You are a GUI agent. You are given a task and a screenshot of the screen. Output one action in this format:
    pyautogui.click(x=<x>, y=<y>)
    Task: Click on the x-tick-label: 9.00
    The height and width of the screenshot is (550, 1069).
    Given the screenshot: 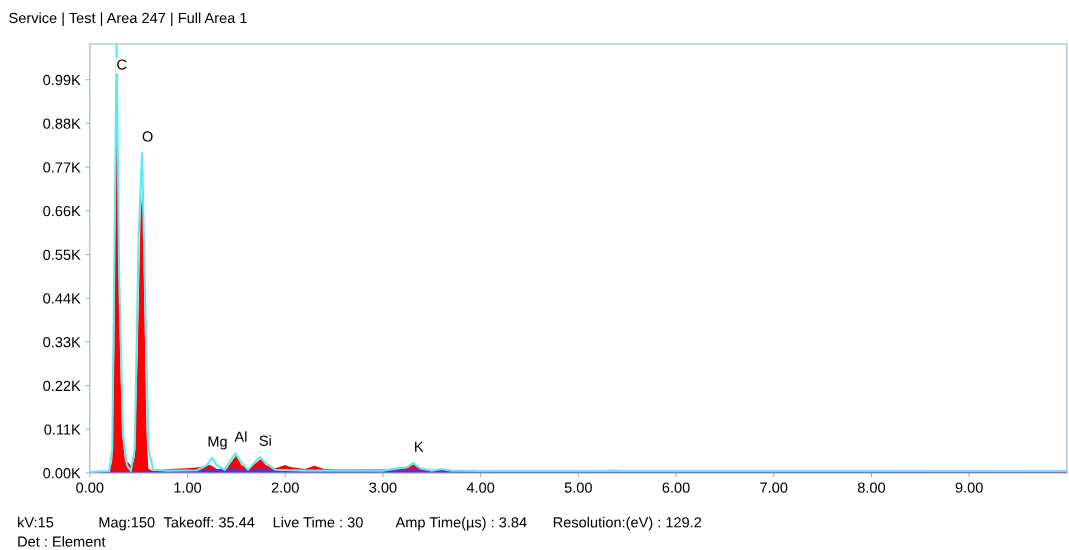 What is the action you would take?
    pyautogui.click(x=969, y=487)
    